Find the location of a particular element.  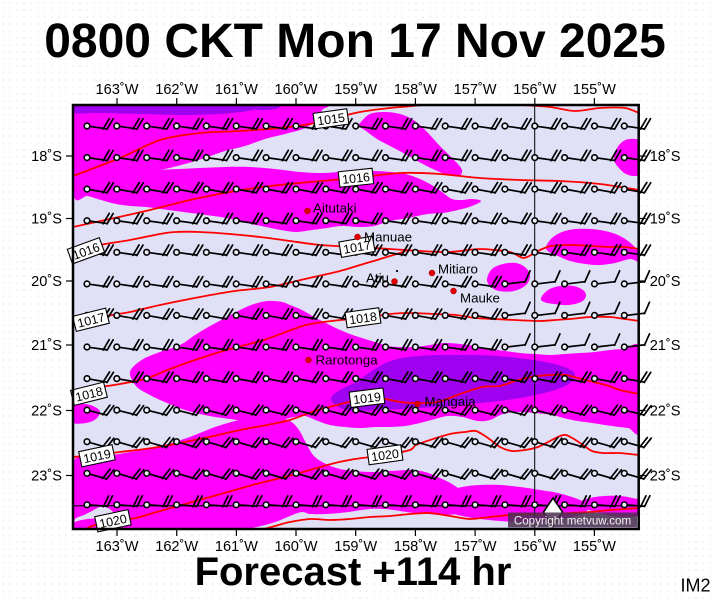

svg-text: 1015 is located at coordinates (331, 120).